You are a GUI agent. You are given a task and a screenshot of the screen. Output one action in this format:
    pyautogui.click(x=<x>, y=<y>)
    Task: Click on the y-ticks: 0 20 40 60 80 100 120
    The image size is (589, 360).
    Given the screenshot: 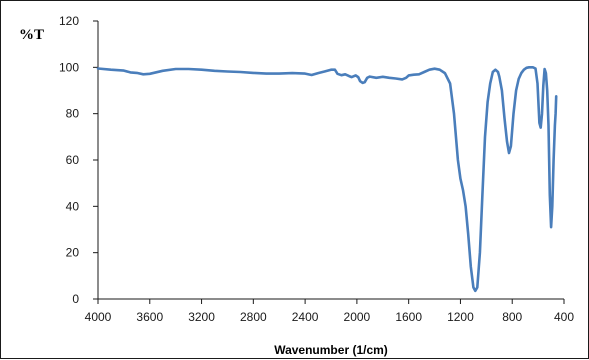 What is the action you would take?
    pyautogui.click(x=78, y=160)
    